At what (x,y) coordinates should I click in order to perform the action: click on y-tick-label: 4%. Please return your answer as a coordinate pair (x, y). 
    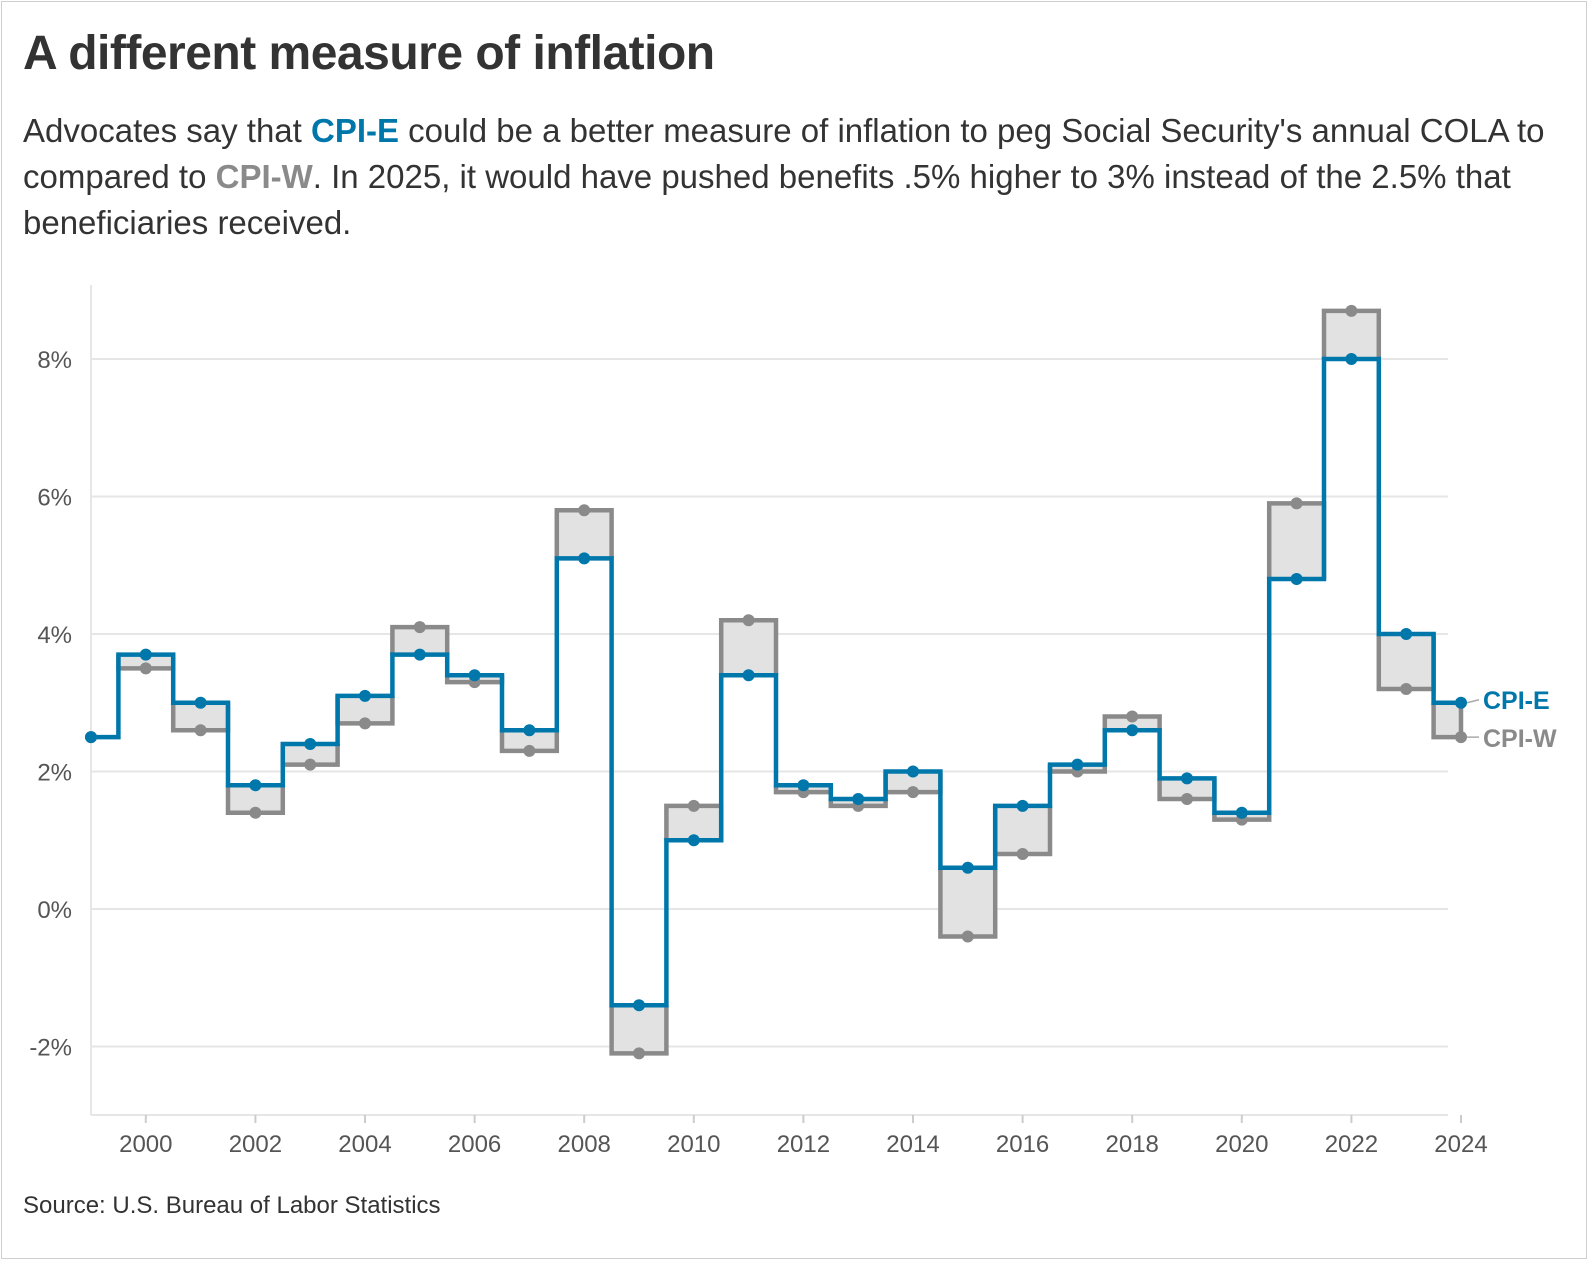
    Looking at the image, I should click on (54, 635).